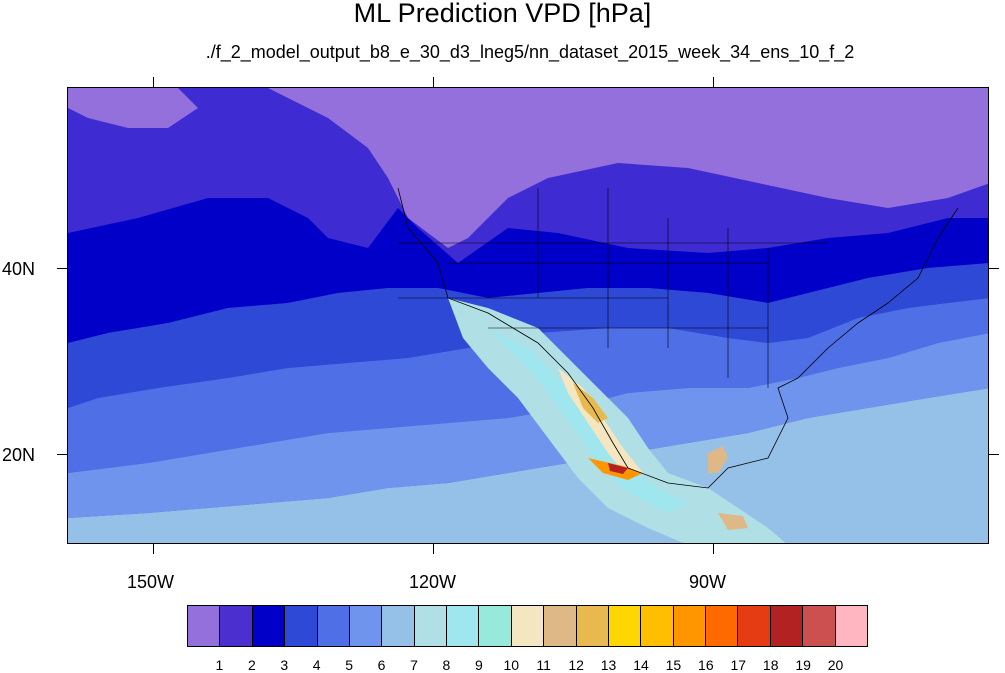 The image size is (1005, 673). Describe the element at coordinates (641, 665) in the screenshot. I see `colorbar-label: 14` at that location.